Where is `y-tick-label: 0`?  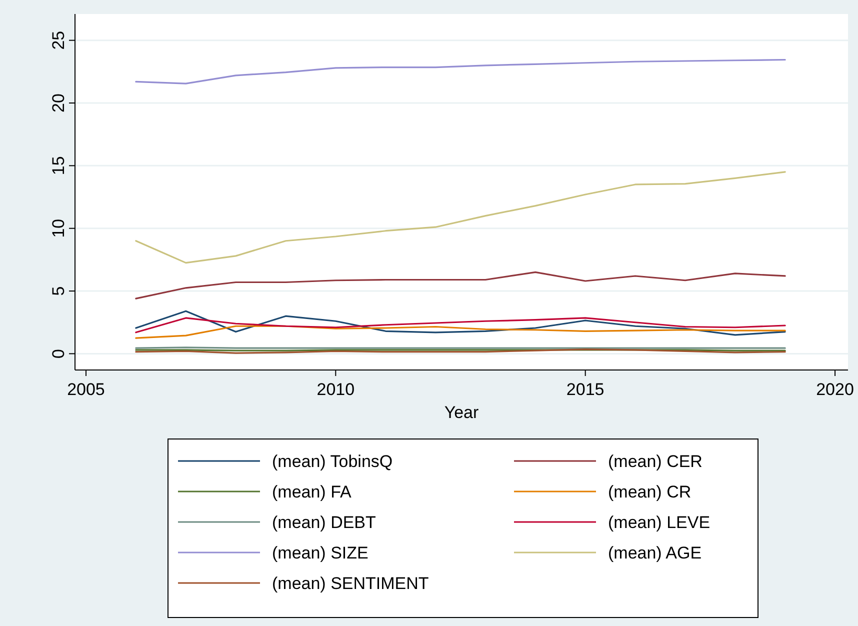 y-tick-label: 0 is located at coordinates (58, 353).